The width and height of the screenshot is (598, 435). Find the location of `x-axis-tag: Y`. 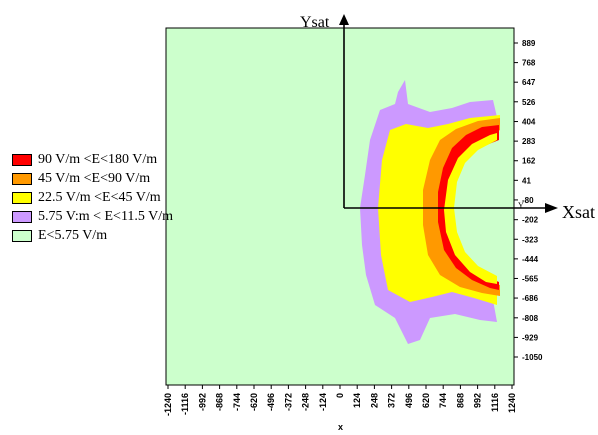

x-axis-tag: Y is located at coordinates (521, 205).